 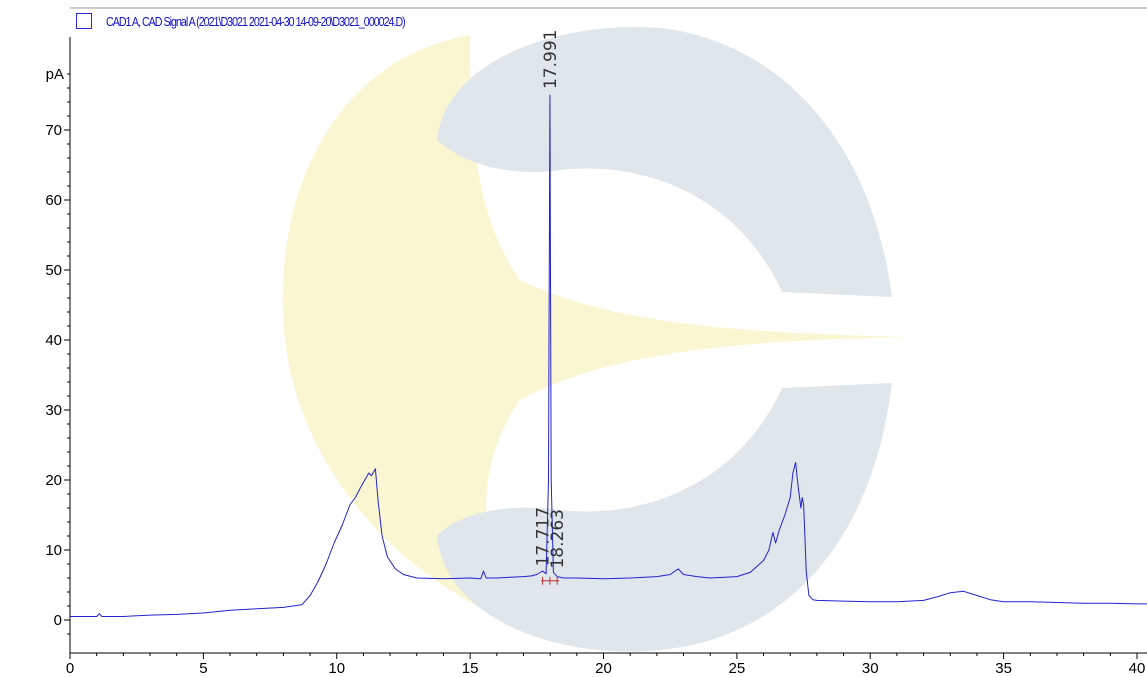 I want to click on x-tick-label: 15, so click(x=470, y=668).